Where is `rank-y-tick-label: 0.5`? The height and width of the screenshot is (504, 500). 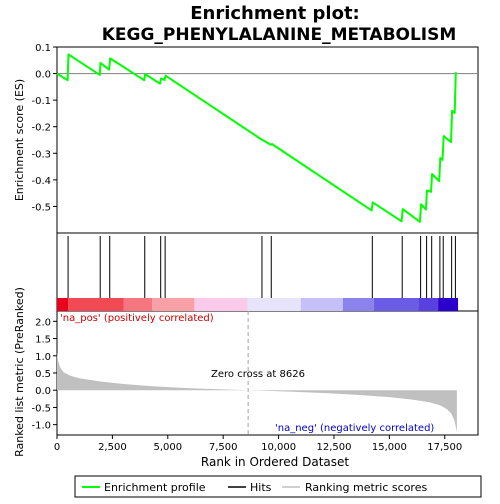 rank-y-tick-label: 0.5 is located at coordinates (43, 374).